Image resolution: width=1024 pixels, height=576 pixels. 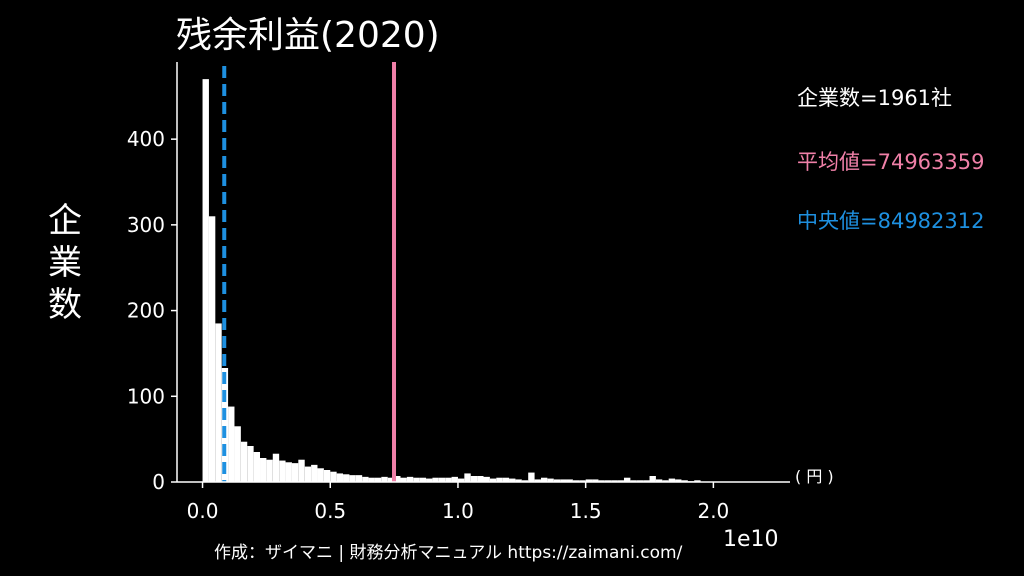 I want to click on y-axis-label-char: 企, so click(x=65, y=221).